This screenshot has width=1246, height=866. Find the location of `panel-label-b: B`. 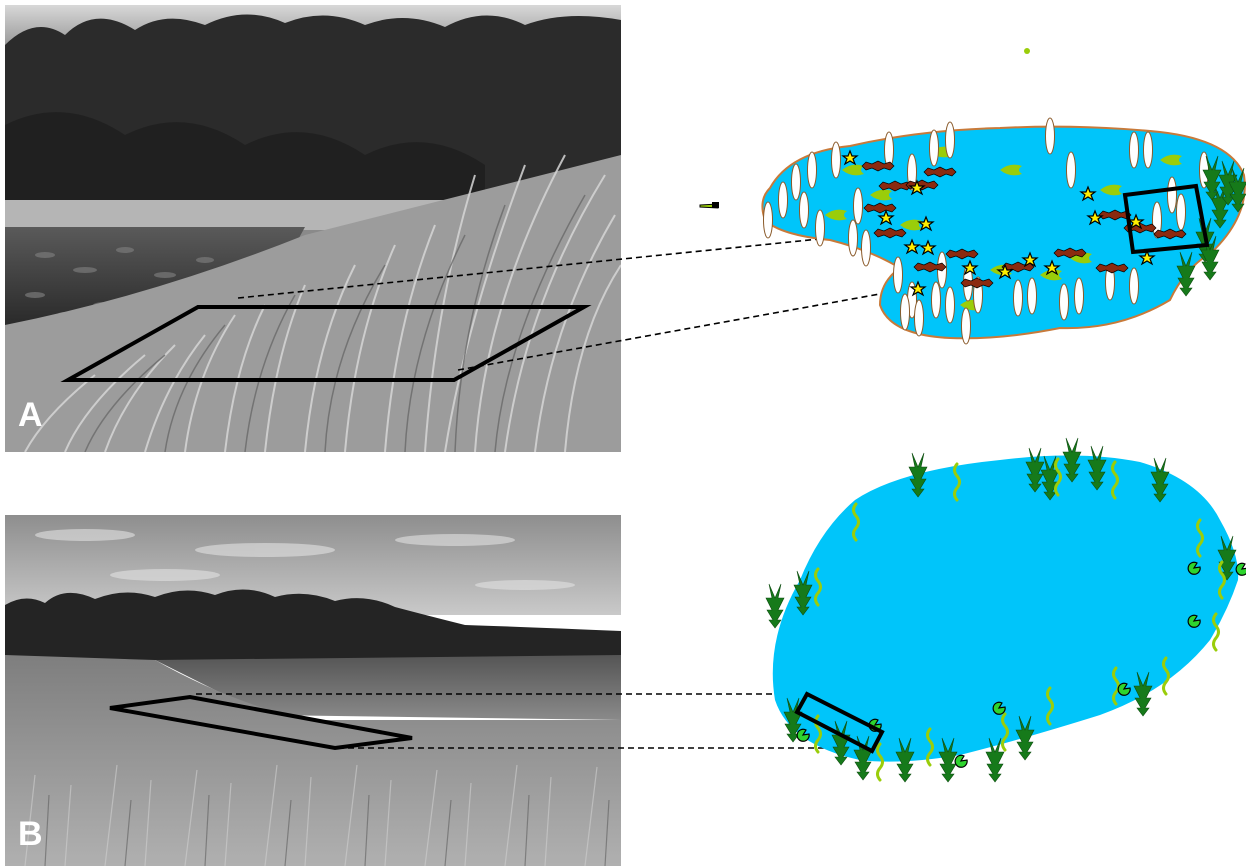

panel-label-b: B is located at coordinates (30, 834).